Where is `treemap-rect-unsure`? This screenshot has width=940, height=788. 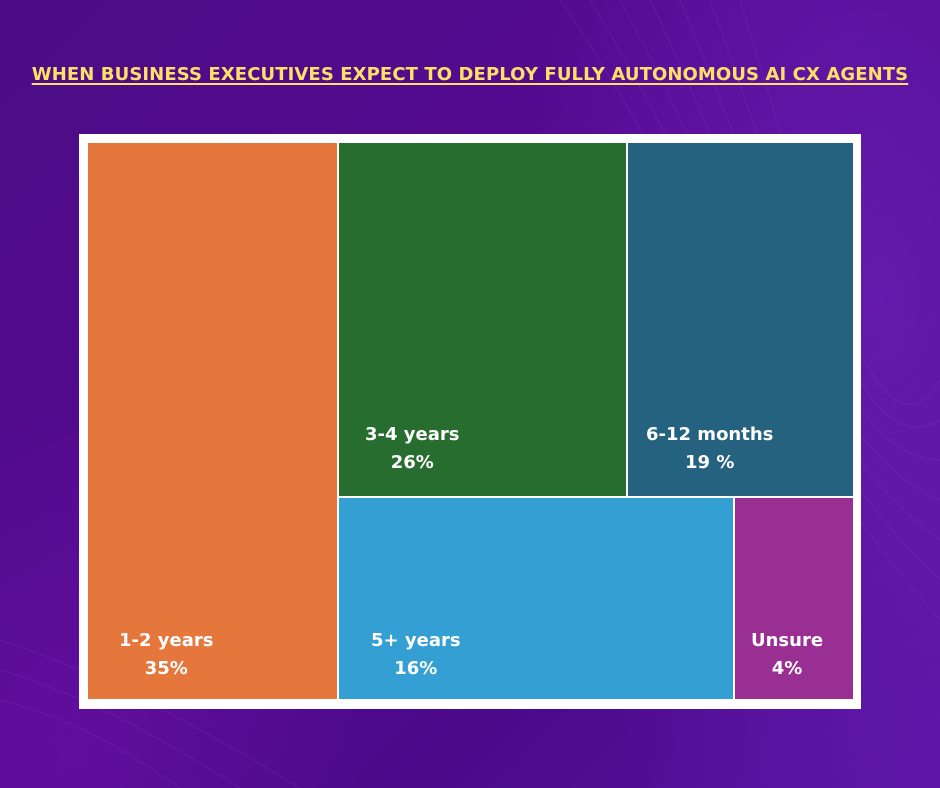 treemap-rect-unsure is located at coordinates (794, 598).